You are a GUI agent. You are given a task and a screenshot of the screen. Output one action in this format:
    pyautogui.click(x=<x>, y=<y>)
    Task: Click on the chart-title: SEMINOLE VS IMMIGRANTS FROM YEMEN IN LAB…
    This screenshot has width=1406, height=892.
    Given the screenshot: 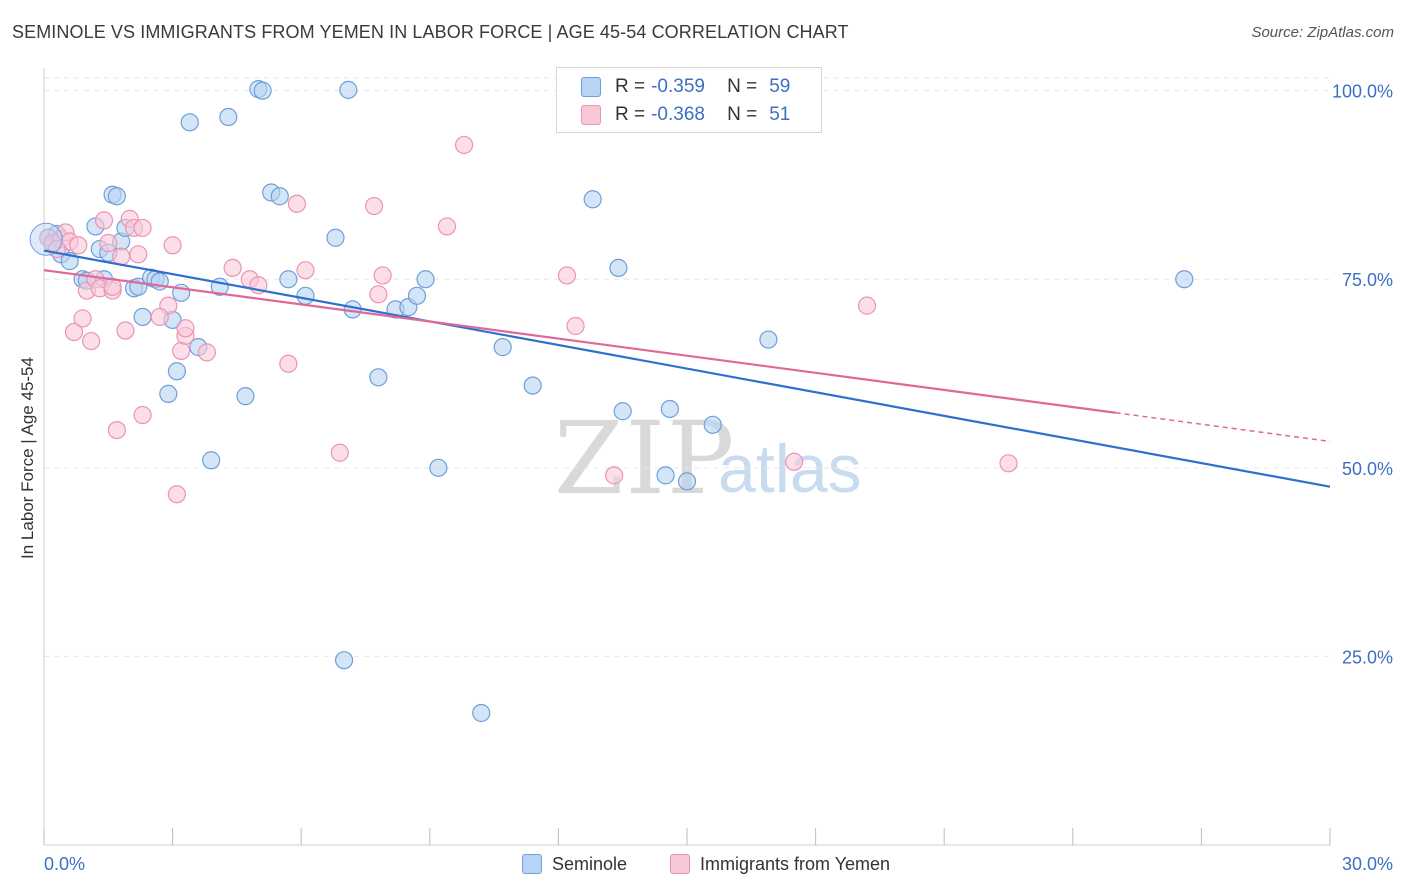 What is the action you would take?
    pyautogui.click(x=430, y=32)
    